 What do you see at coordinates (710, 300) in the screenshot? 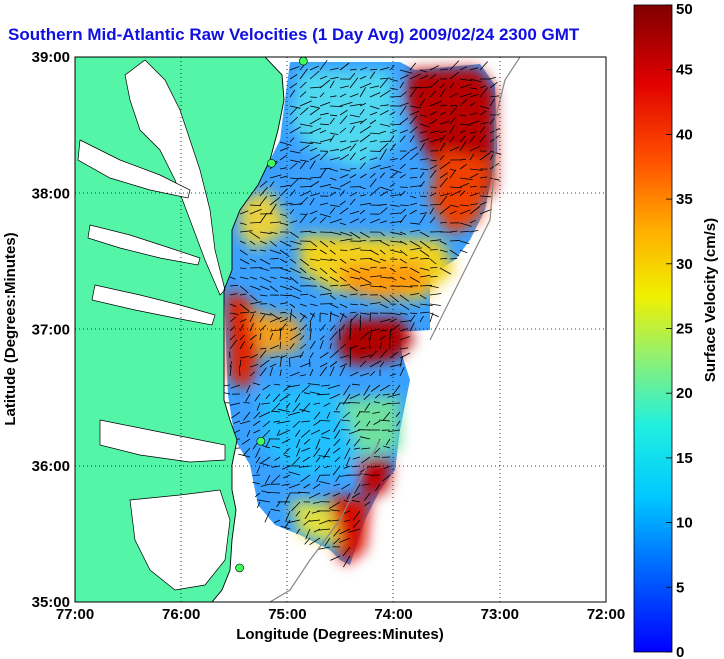
I see `colorbar-label: Surface Velocity (cm/s)` at bounding box center [710, 300].